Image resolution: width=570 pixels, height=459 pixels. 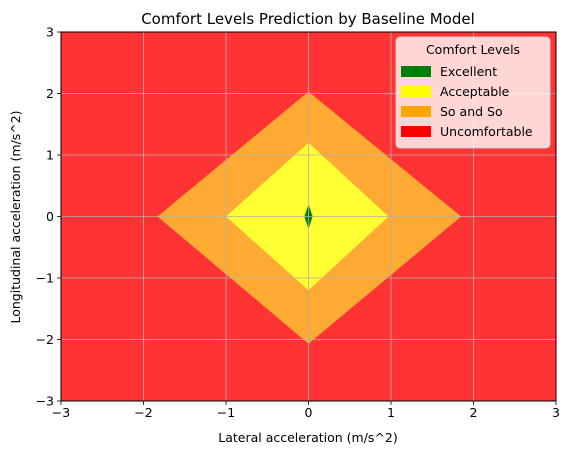 I want to click on legend-label: Acceptable, so click(x=475, y=91).